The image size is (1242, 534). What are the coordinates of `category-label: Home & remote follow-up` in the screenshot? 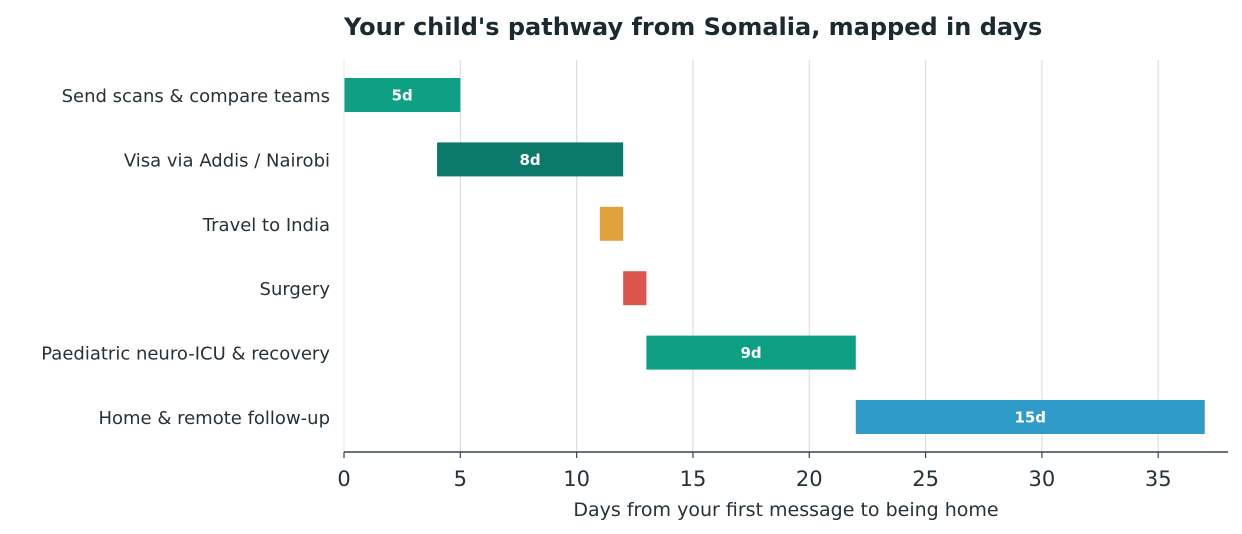 It's located at (214, 418).